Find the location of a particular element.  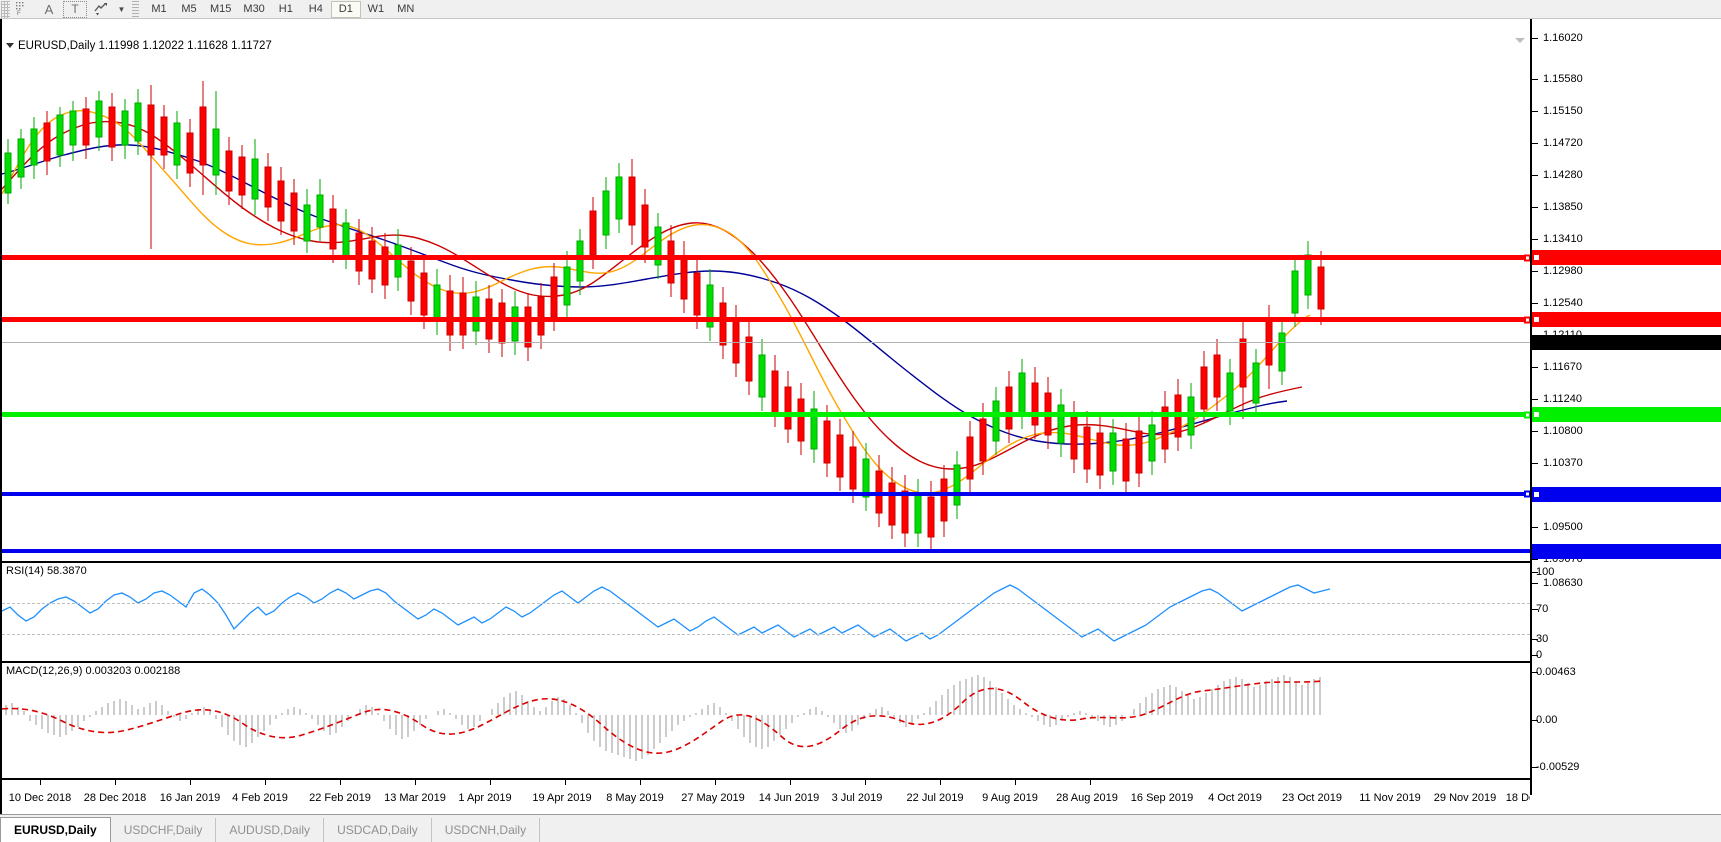

toolbar-grip is located at coordinates (5, 9).